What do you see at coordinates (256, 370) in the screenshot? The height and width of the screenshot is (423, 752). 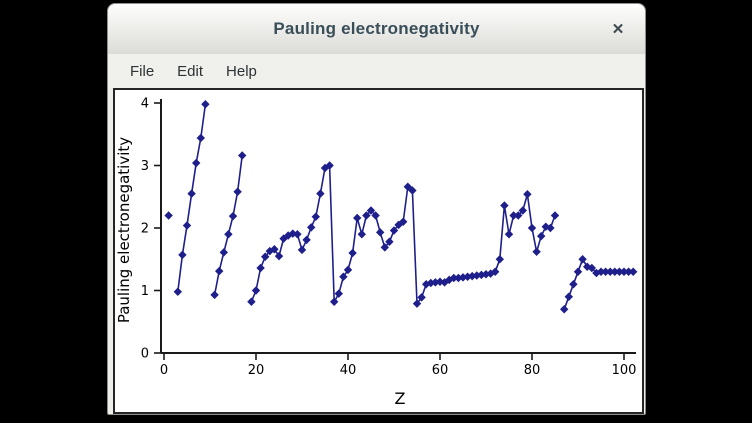 I see `x-tick-label: 20` at bounding box center [256, 370].